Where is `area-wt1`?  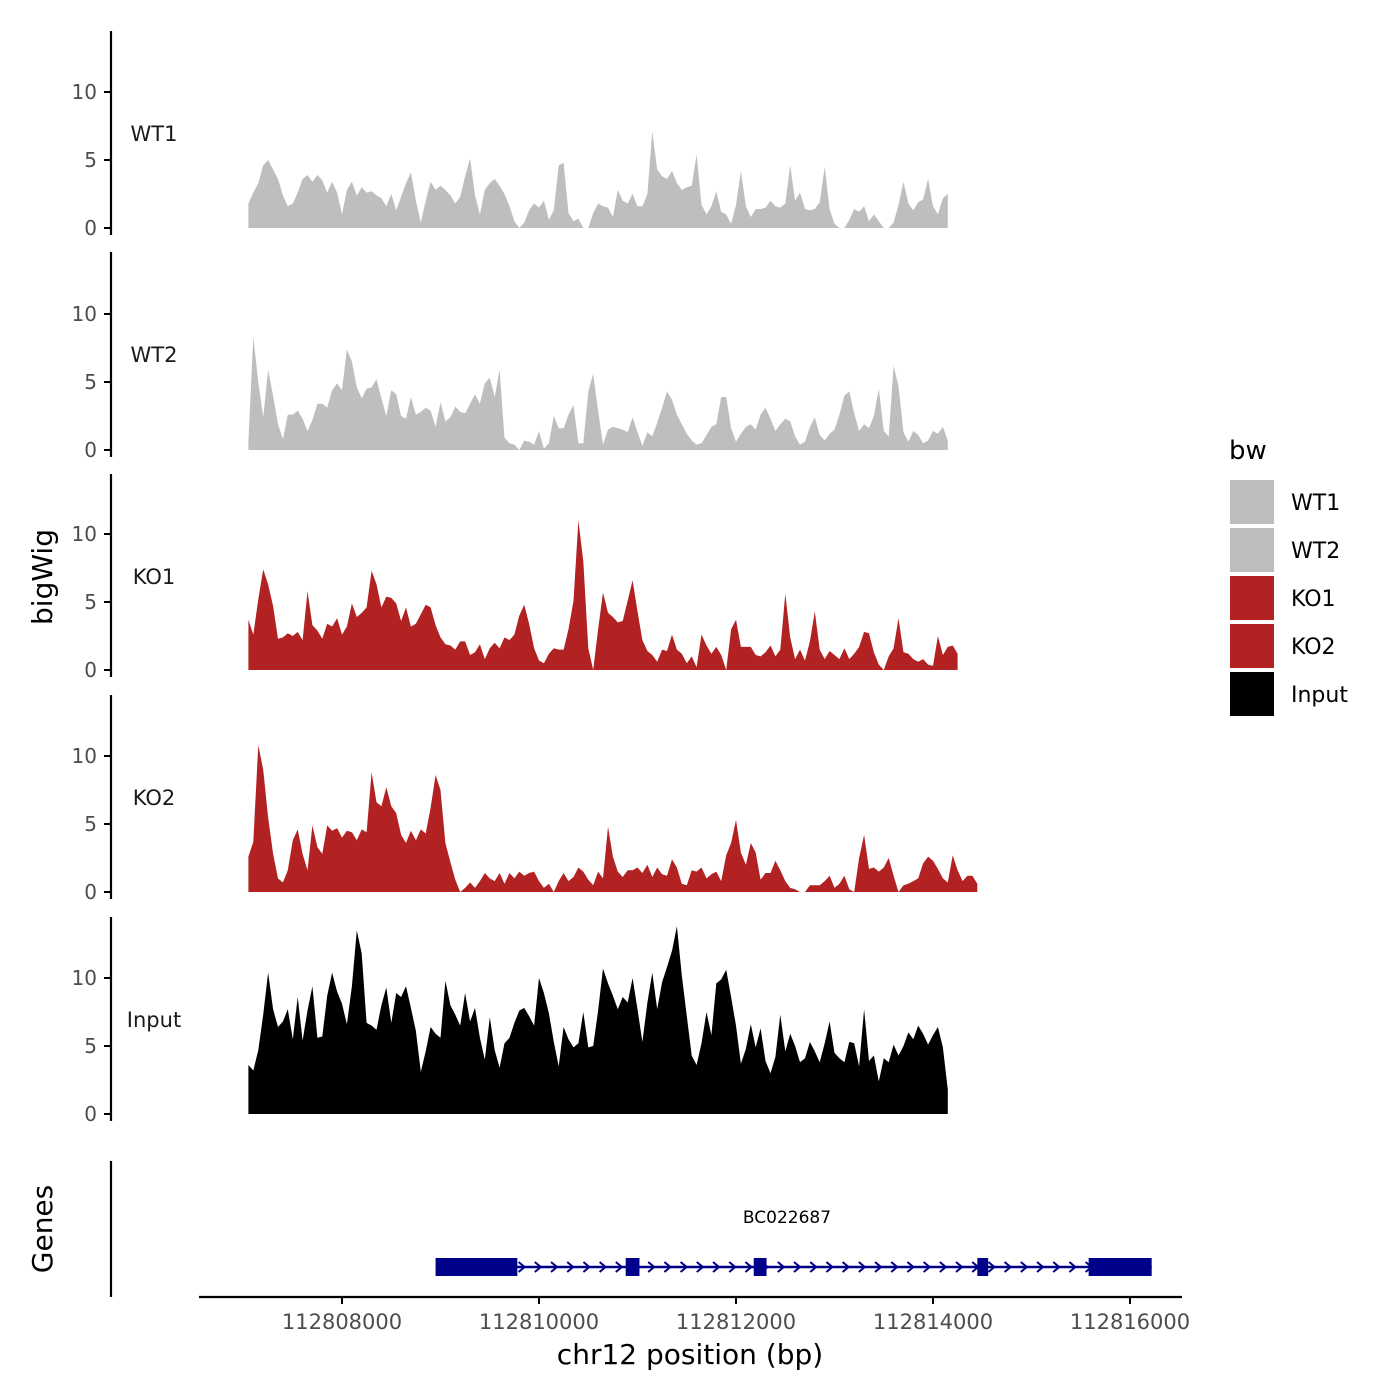
area-wt1 is located at coordinates (598, 179).